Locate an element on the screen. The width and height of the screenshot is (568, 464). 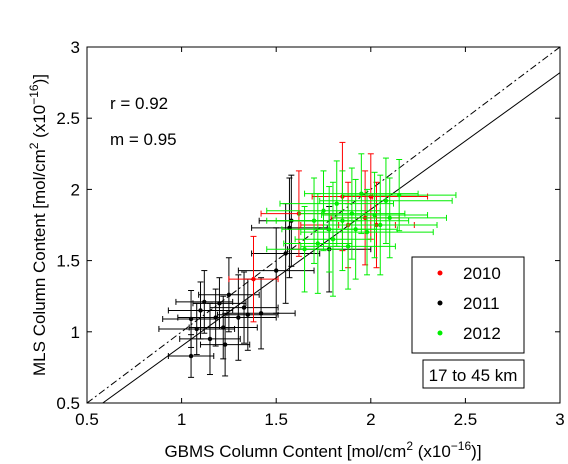
y-tick-label: 1.5 is located at coordinates (68, 261).